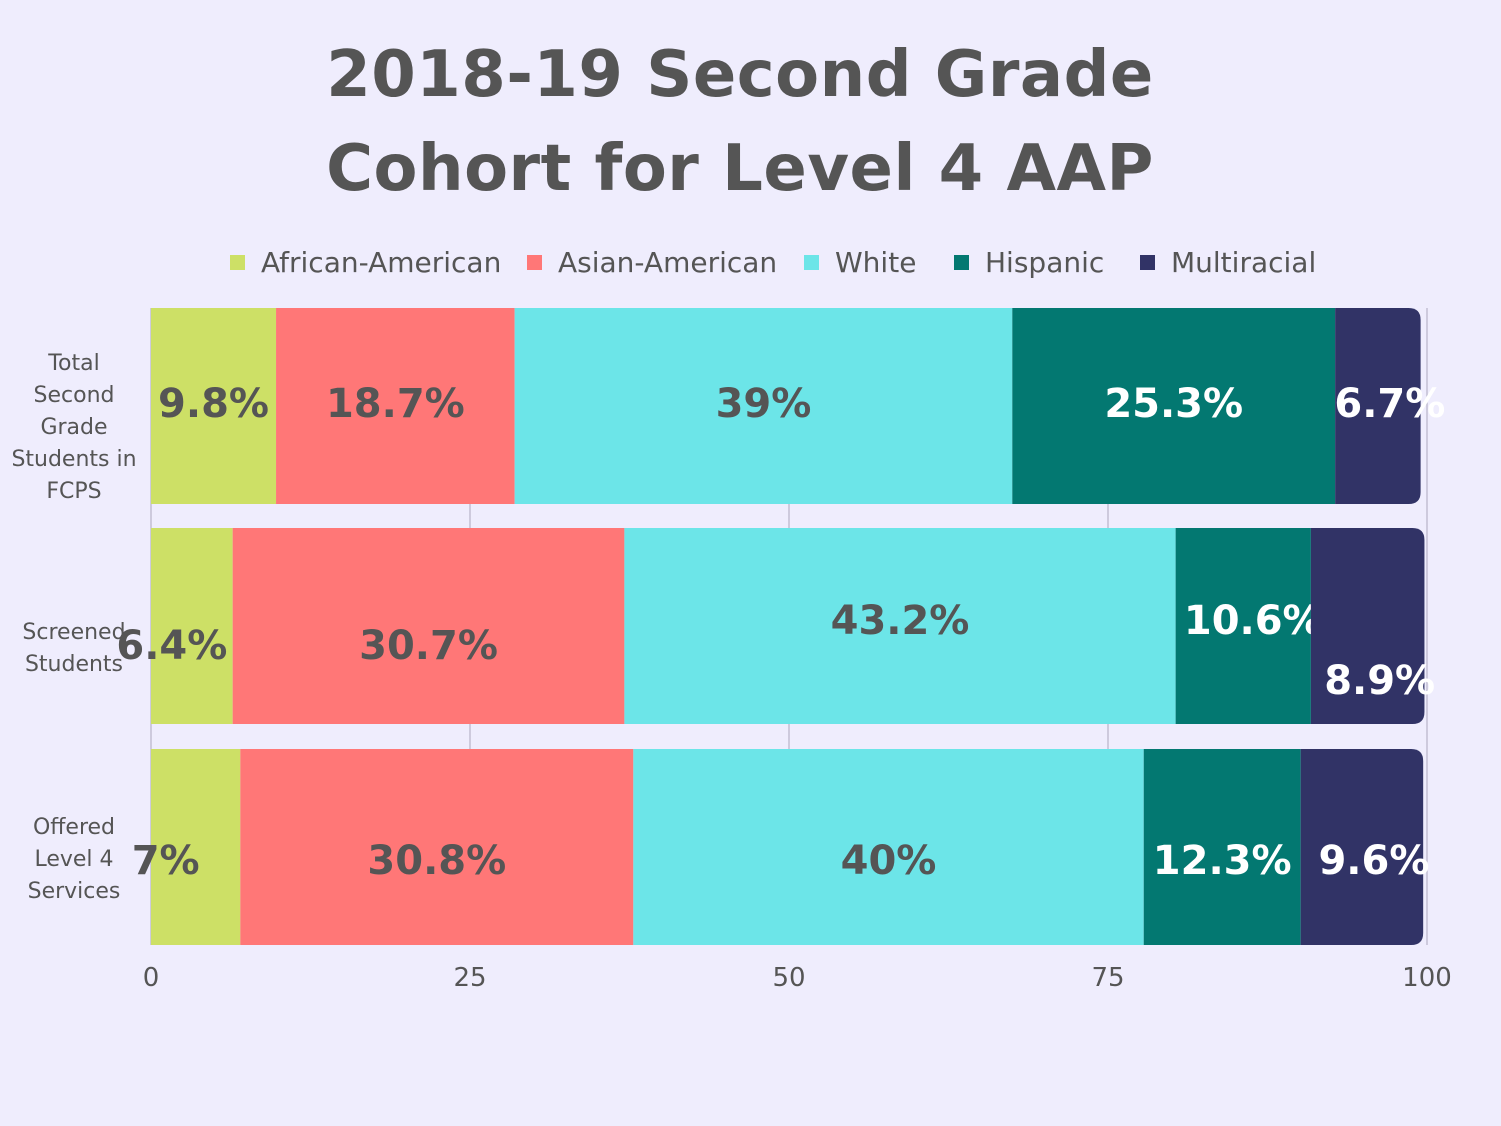 The width and height of the screenshot is (1501, 1126). What do you see at coordinates (1379, 681) in the screenshot?
I see `data-label: 8.9%` at bounding box center [1379, 681].